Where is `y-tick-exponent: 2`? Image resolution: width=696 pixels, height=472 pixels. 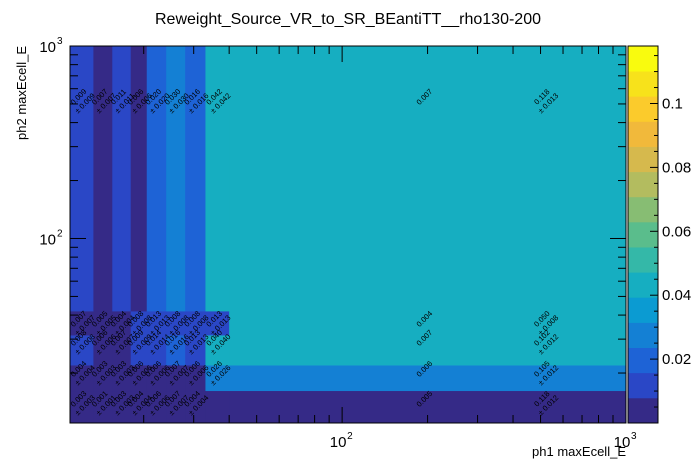
y-tick-exponent: 2 is located at coordinates (60, 233).